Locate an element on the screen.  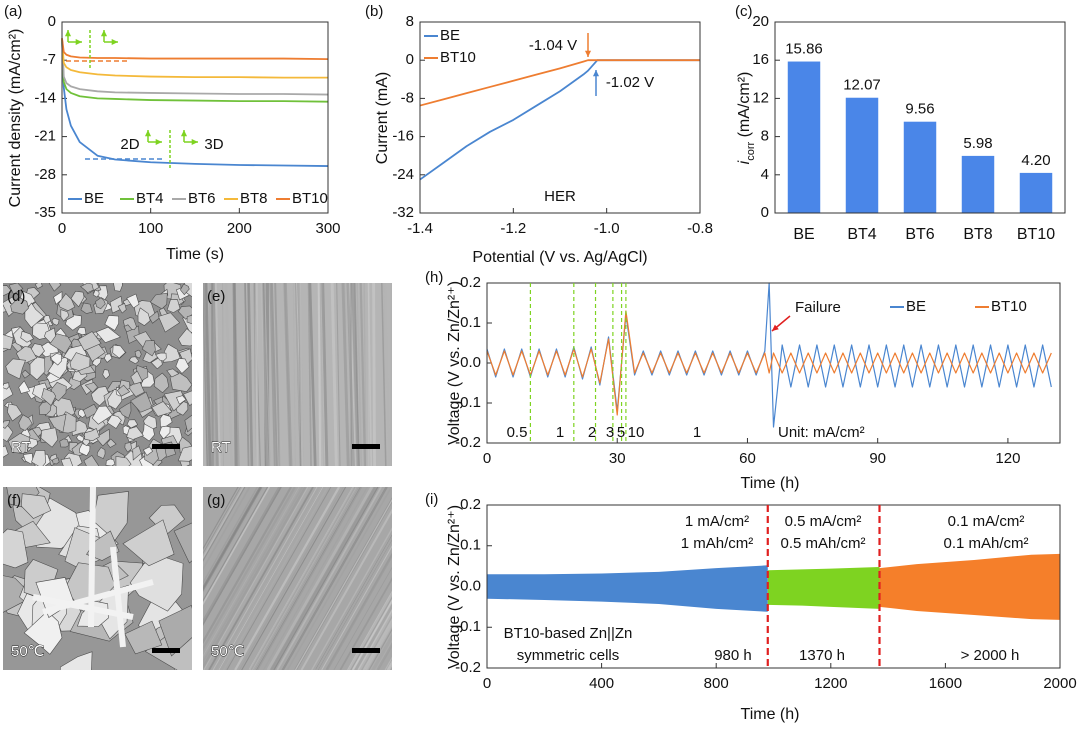
legend-label: BT8 is located at coordinates (254, 198).